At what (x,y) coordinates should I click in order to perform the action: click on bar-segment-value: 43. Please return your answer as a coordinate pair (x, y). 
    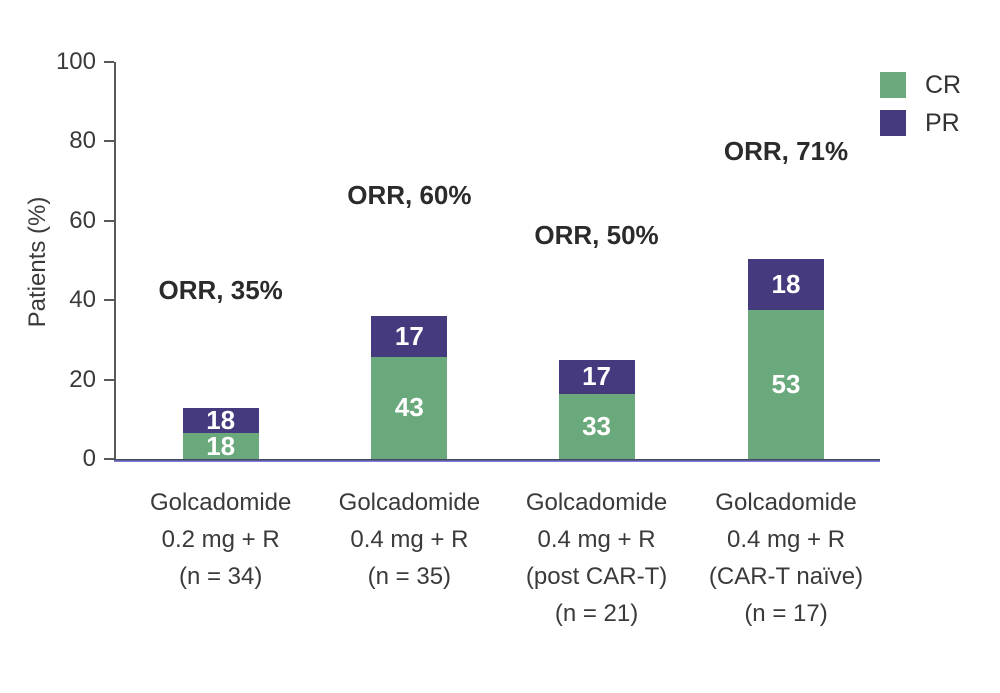
    Looking at the image, I should click on (409, 407).